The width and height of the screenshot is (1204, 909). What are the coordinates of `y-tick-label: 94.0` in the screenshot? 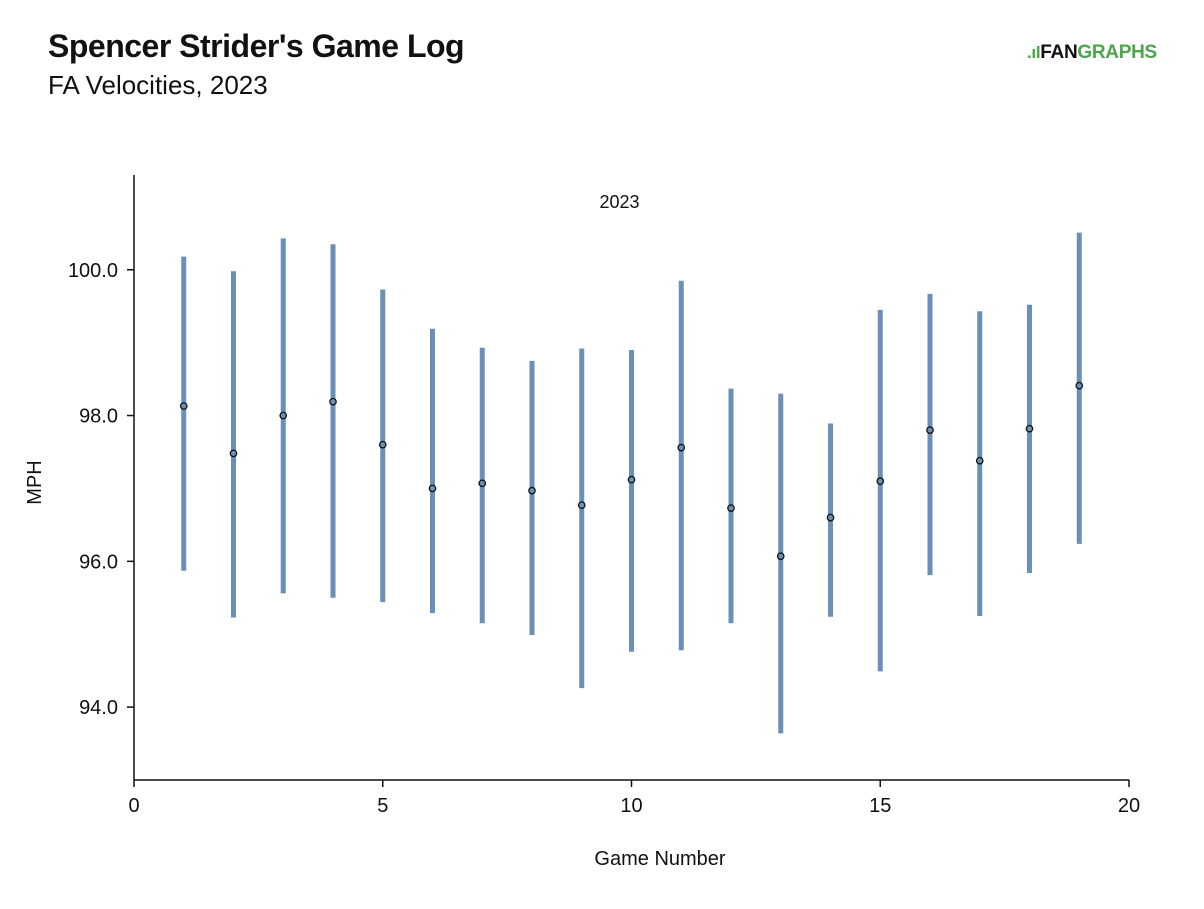 It's located at (98, 708).